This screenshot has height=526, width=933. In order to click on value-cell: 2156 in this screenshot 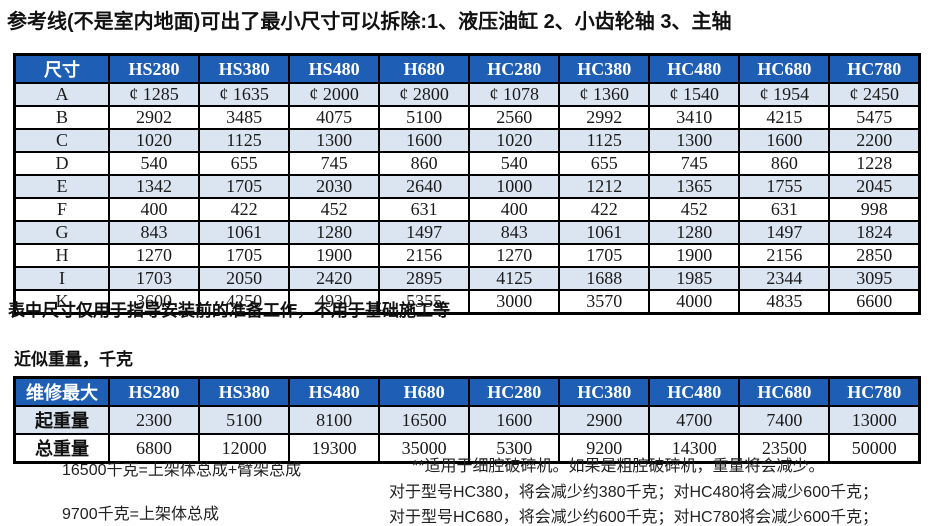, I will do `click(424, 255)`.